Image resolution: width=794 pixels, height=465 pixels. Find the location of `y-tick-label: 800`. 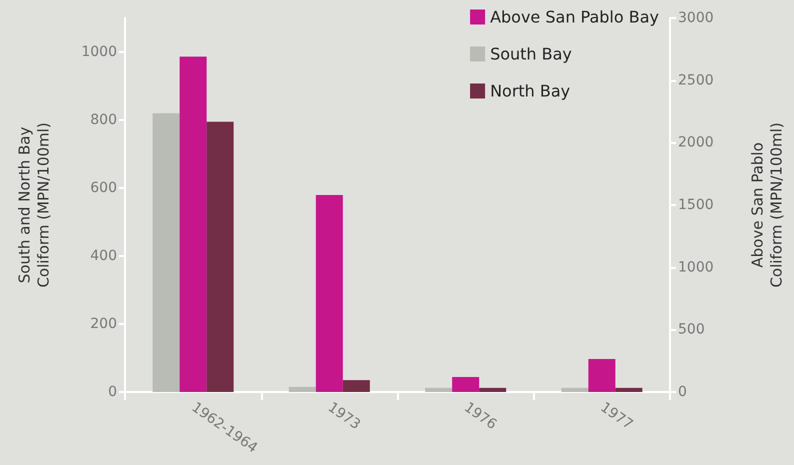

y-tick-label: 800 is located at coordinates (103, 120).